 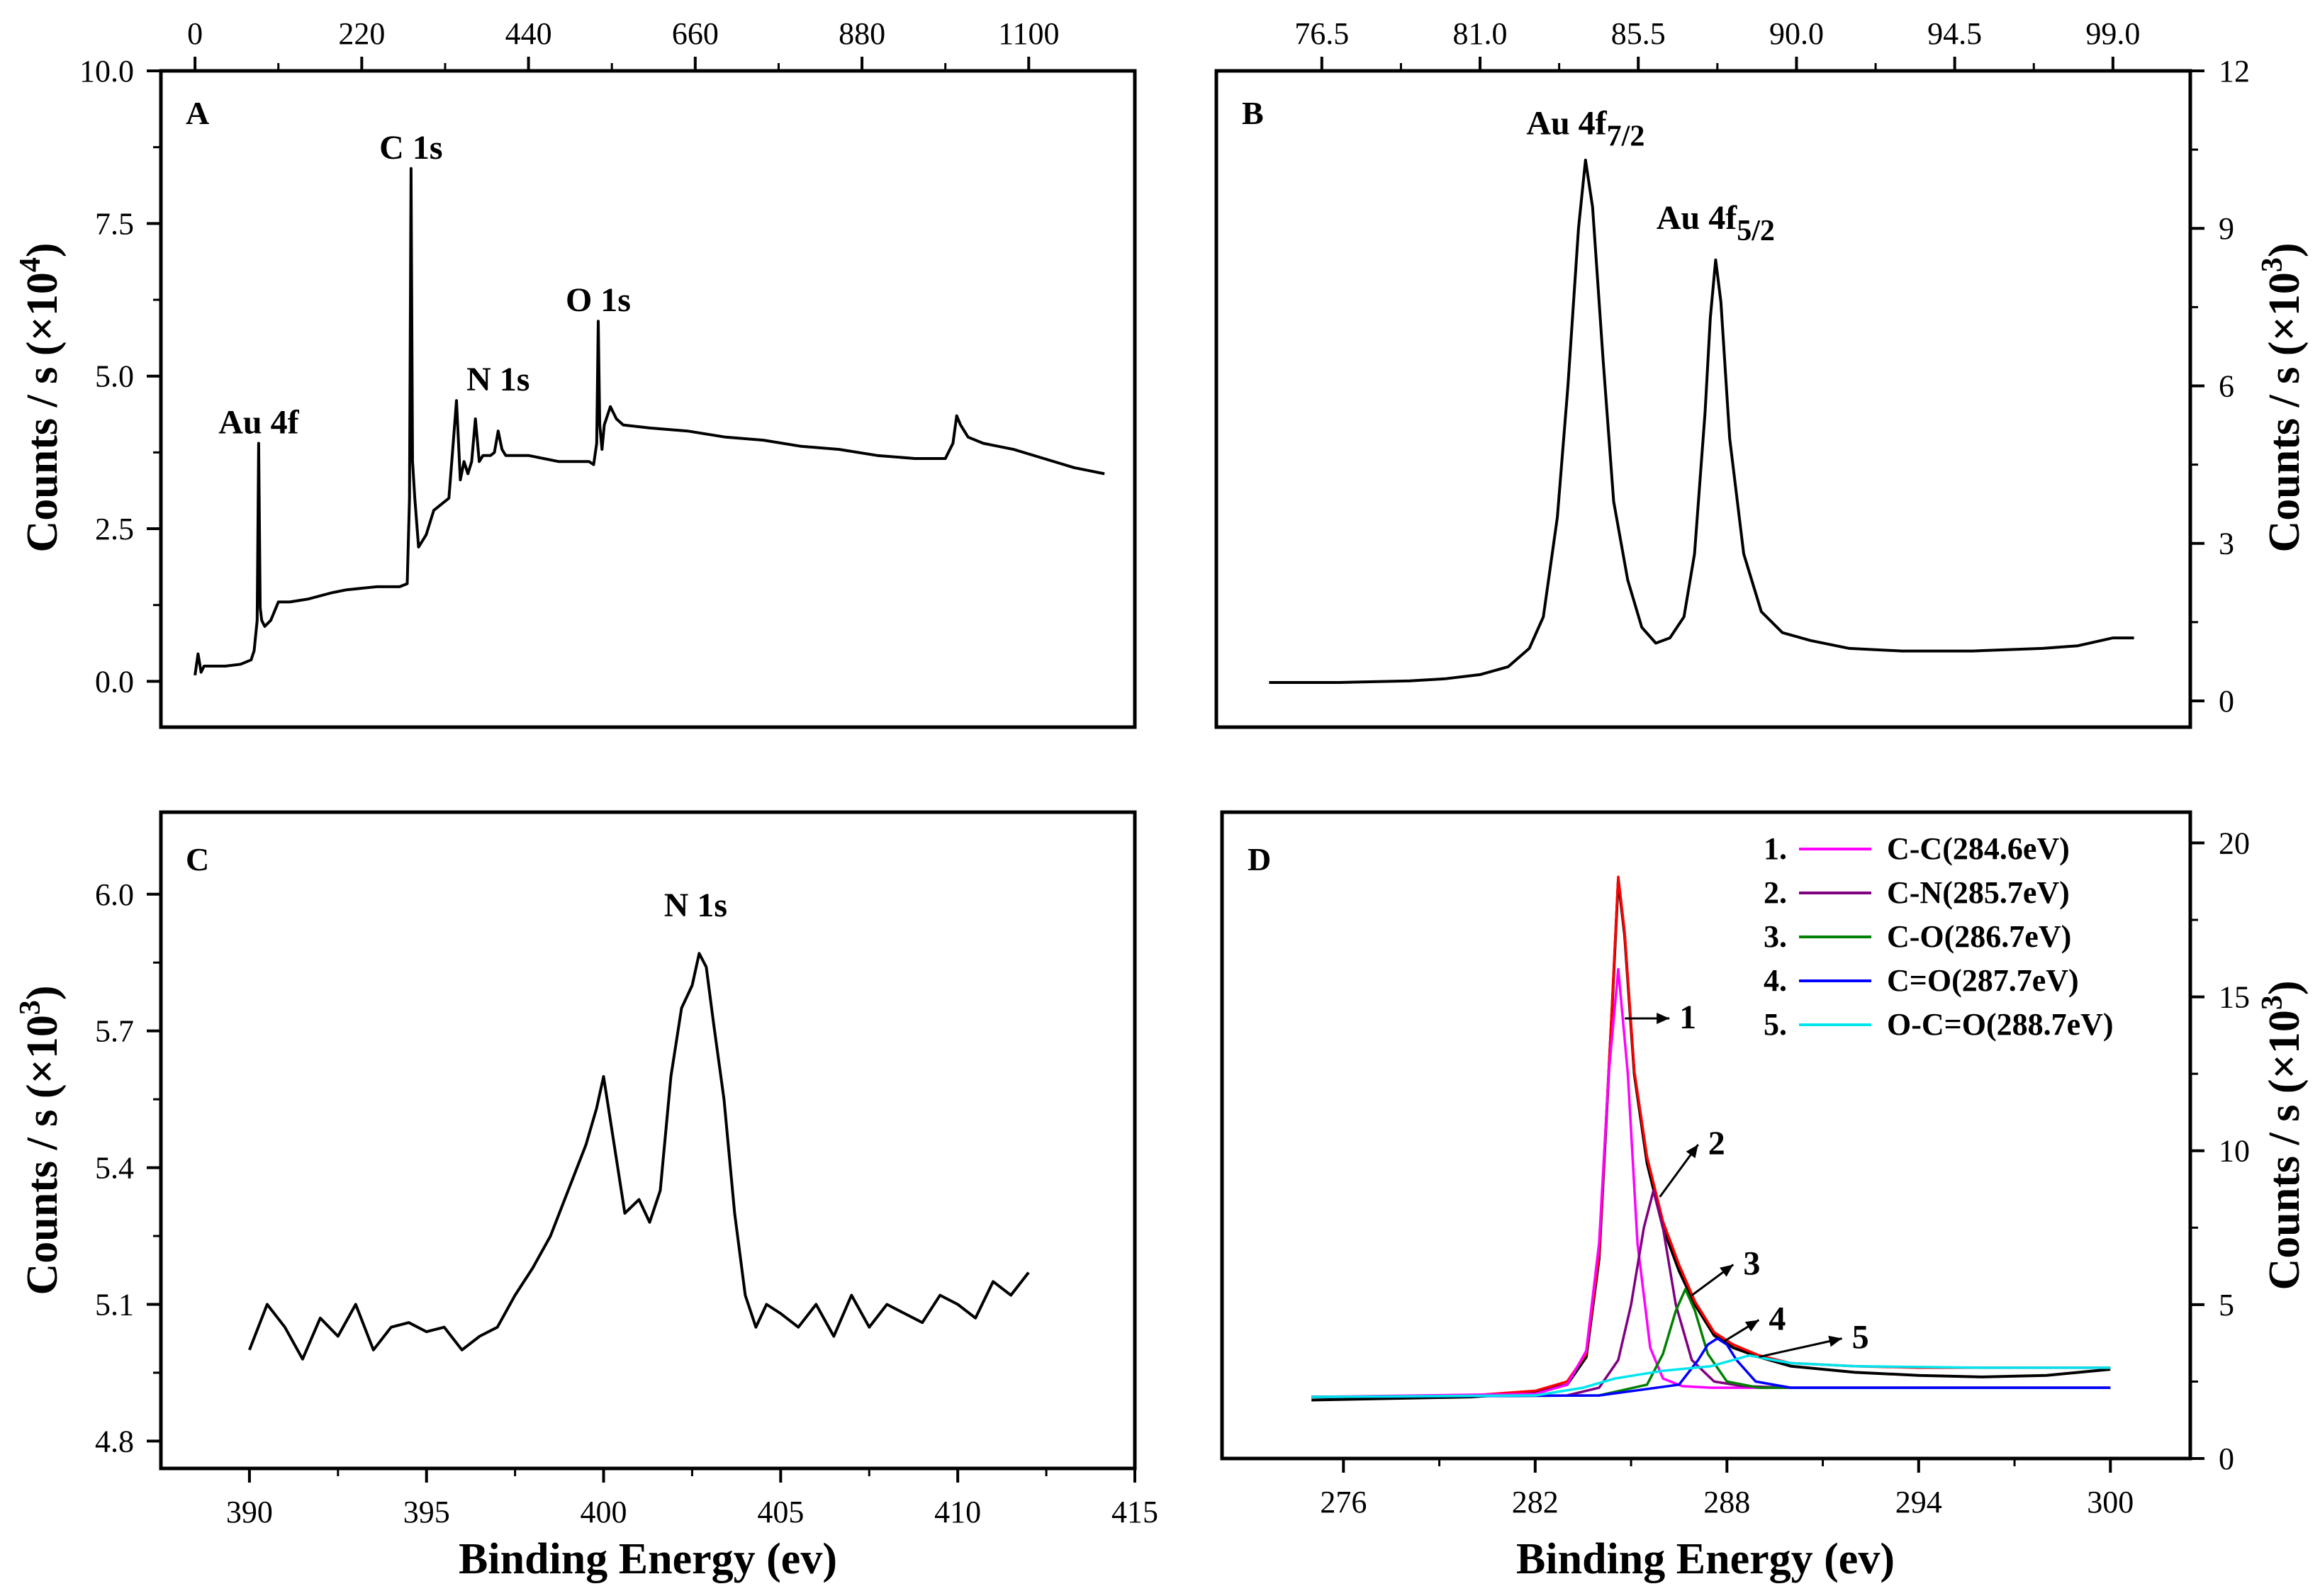 What do you see at coordinates (1775, 981) in the screenshot?
I see `panel-d-legend-number: 4.` at bounding box center [1775, 981].